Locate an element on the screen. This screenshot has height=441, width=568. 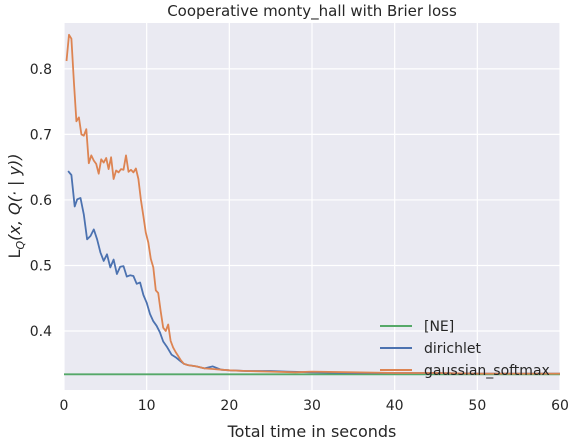
legend-label-gaussian-softmax: gaussian_softmax is located at coordinates (487, 371).